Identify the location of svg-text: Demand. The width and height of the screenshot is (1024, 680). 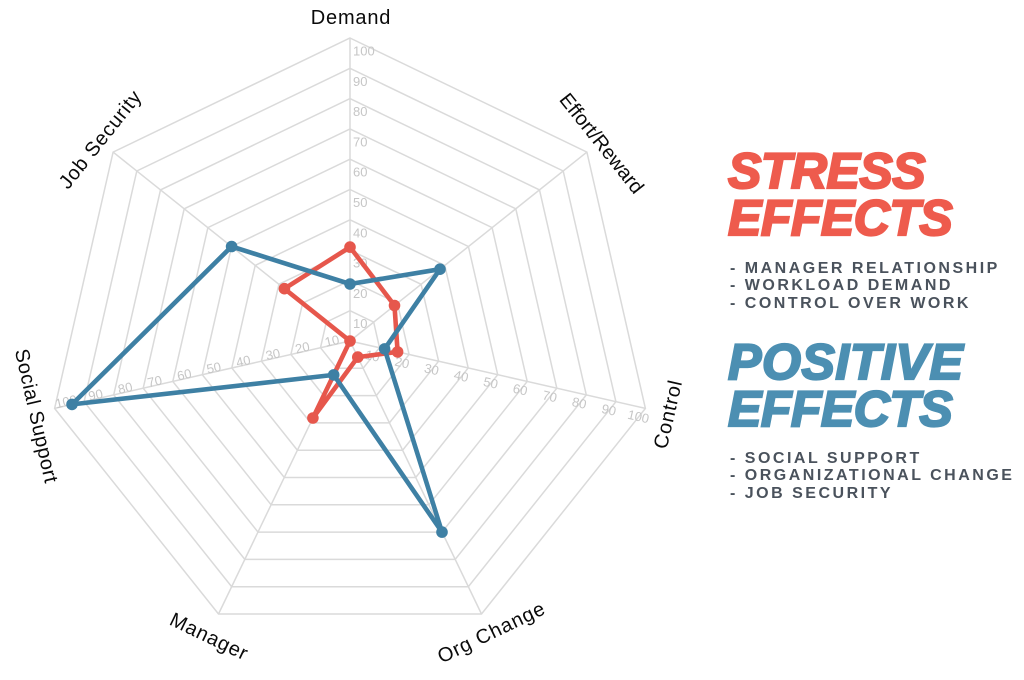
(351, 18).